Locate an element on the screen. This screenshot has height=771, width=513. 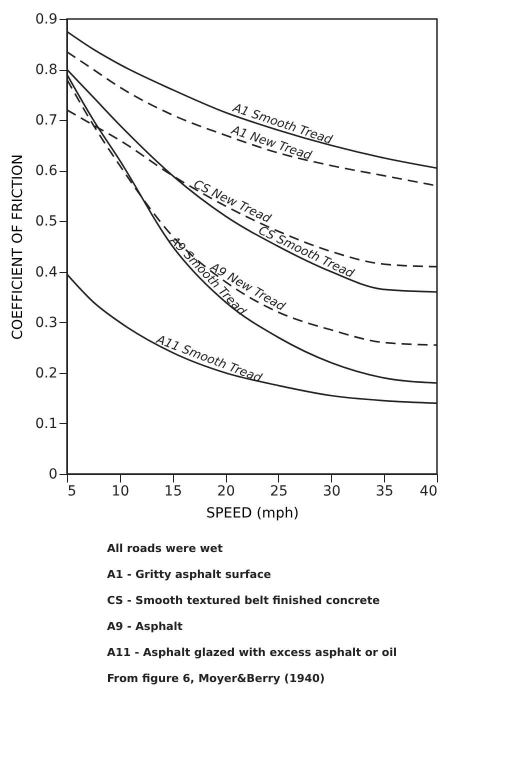
x-tick-label: 30 is located at coordinates (331, 492).